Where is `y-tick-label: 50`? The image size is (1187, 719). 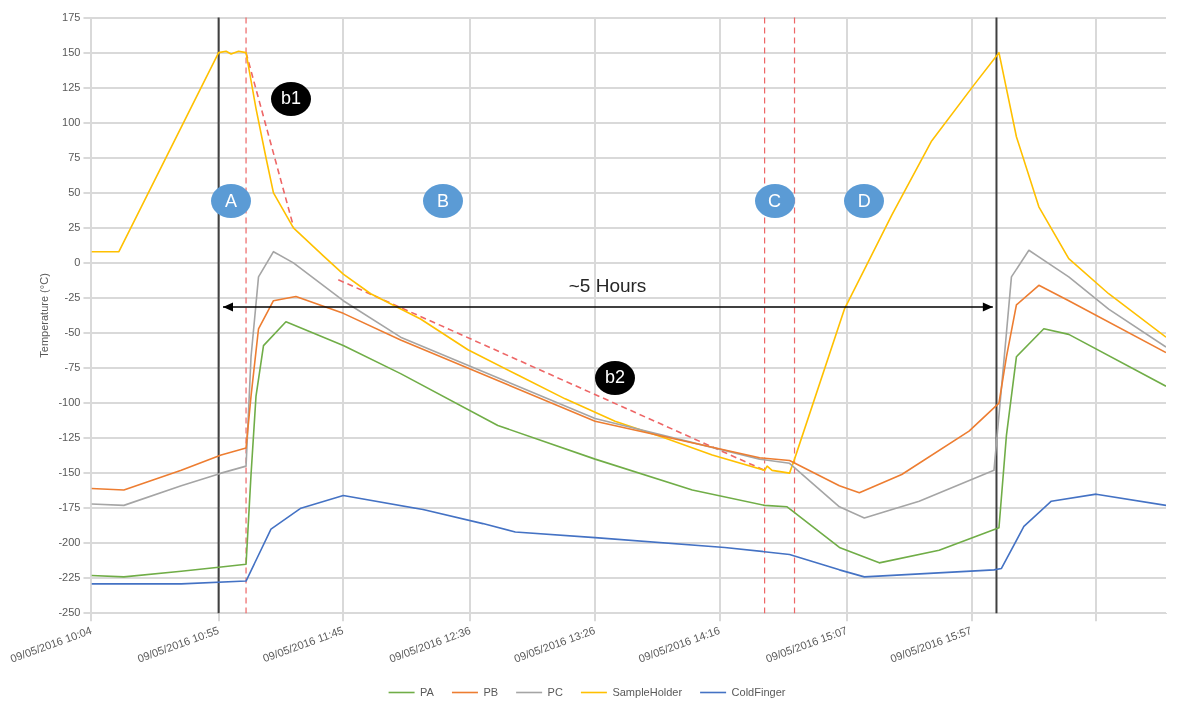 y-tick-label: 50 is located at coordinates (74, 191).